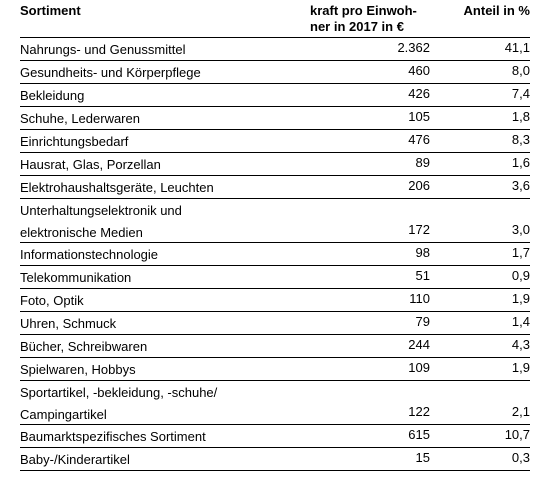 The image size is (550, 480). What do you see at coordinates (419, 93) in the screenshot?
I see `row-kaufkraft: 426` at bounding box center [419, 93].